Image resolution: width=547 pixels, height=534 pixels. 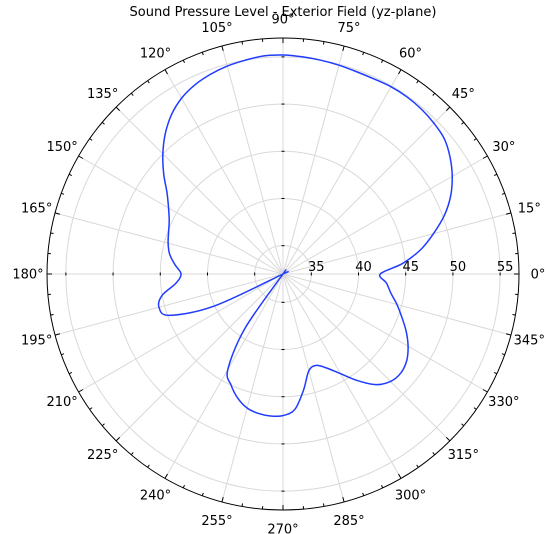 What do you see at coordinates (529, 209) in the screenshot?
I see `angle-label-15: 15°` at bounding box center [529, 209].